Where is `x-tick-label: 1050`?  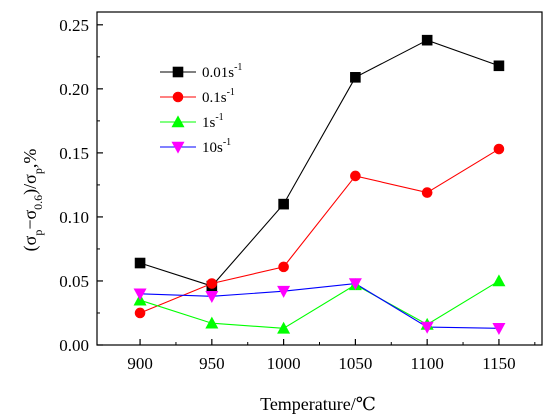
x-tick-label: 1050 is located at coordinates (355, 363).